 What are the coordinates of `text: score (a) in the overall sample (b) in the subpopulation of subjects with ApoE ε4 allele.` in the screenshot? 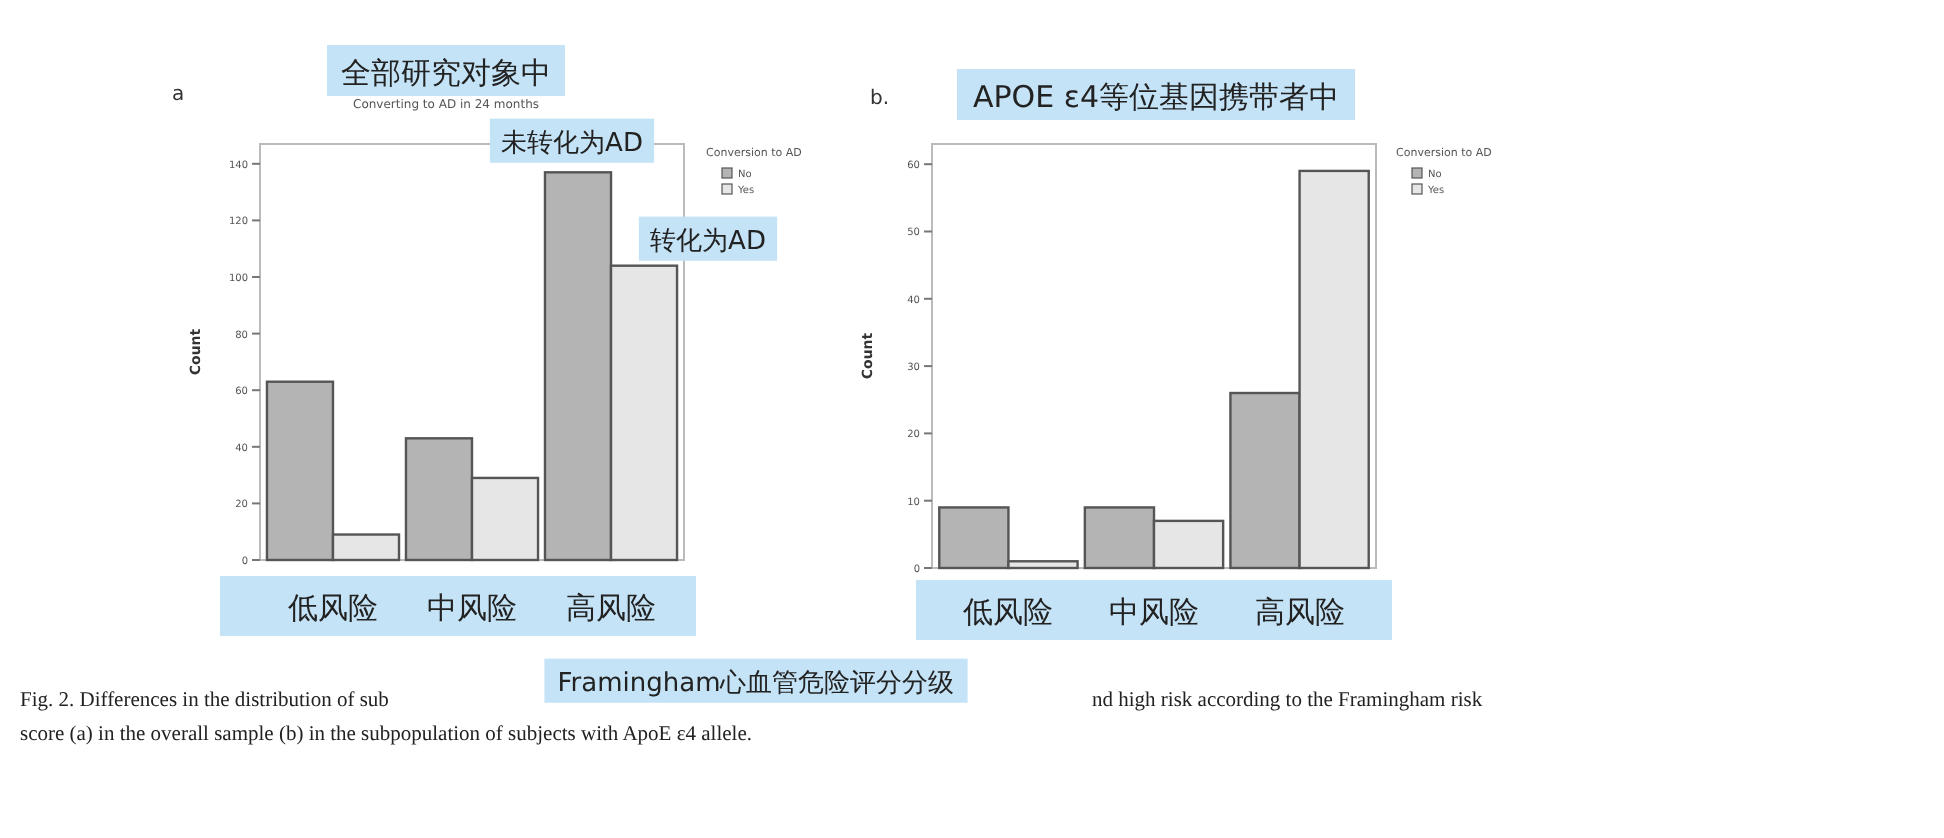 It's located at (386, 735).